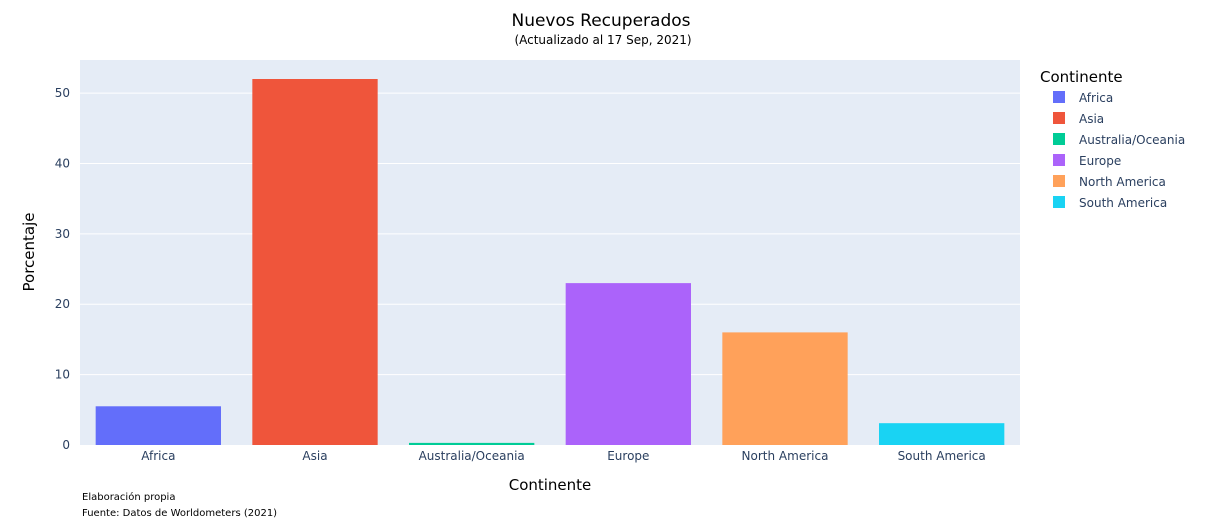 This screenshot has height=525, width=1207. Describe the element at coordinates (1096, 98) in the screenshot. I see `legend-label: Africa` at that location.